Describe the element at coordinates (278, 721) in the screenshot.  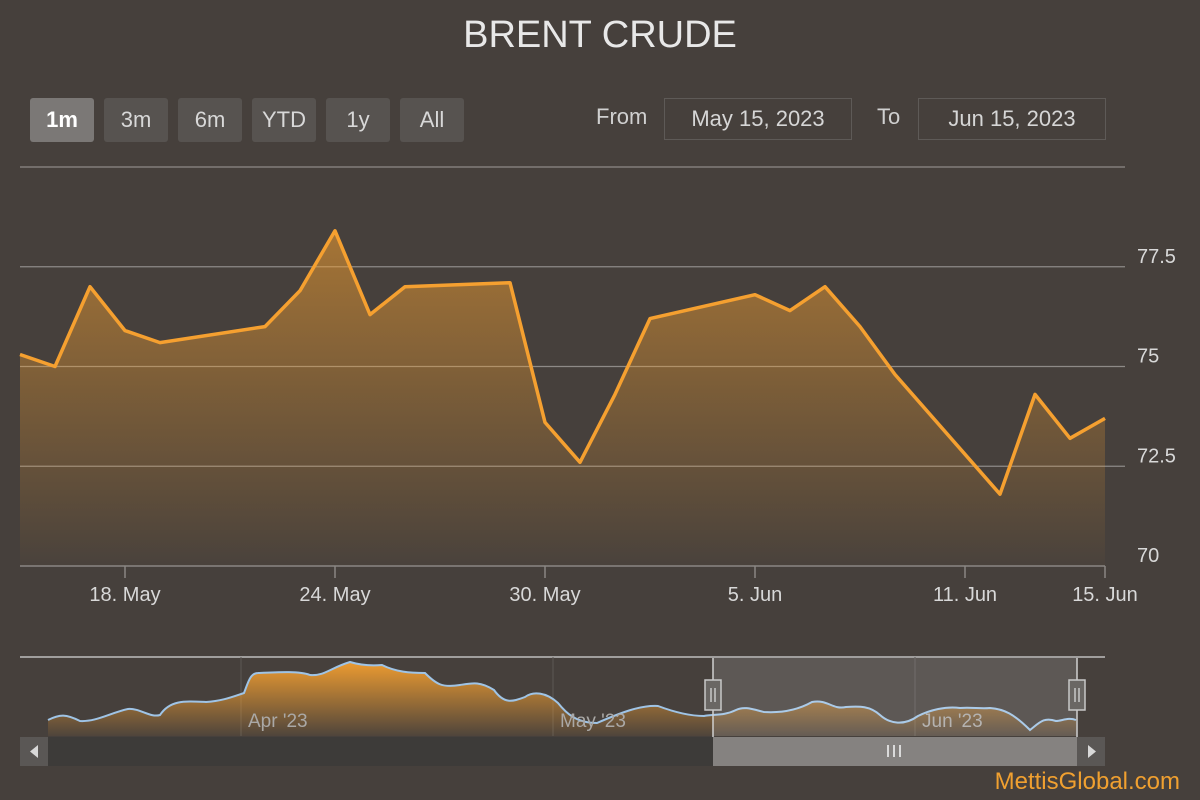
I see `navigator-label-apr: Apr '23` at that location.